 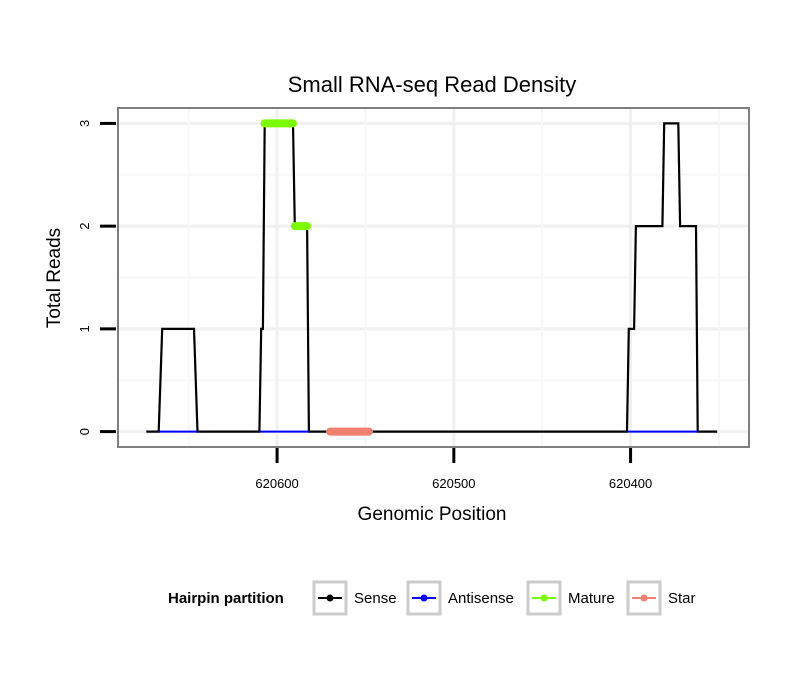 I want to click on legend-item-antisense: Antisense, so click(x=460, y=598).